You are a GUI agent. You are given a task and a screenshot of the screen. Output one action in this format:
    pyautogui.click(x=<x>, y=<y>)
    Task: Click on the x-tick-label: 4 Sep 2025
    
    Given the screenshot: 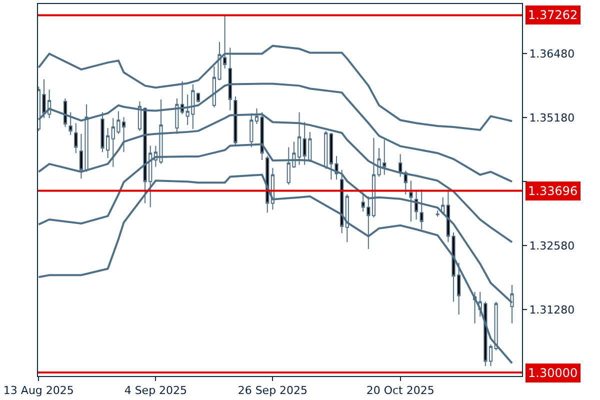 What is the action you would take?
    pyautogui.click(x=156, y=391)
    